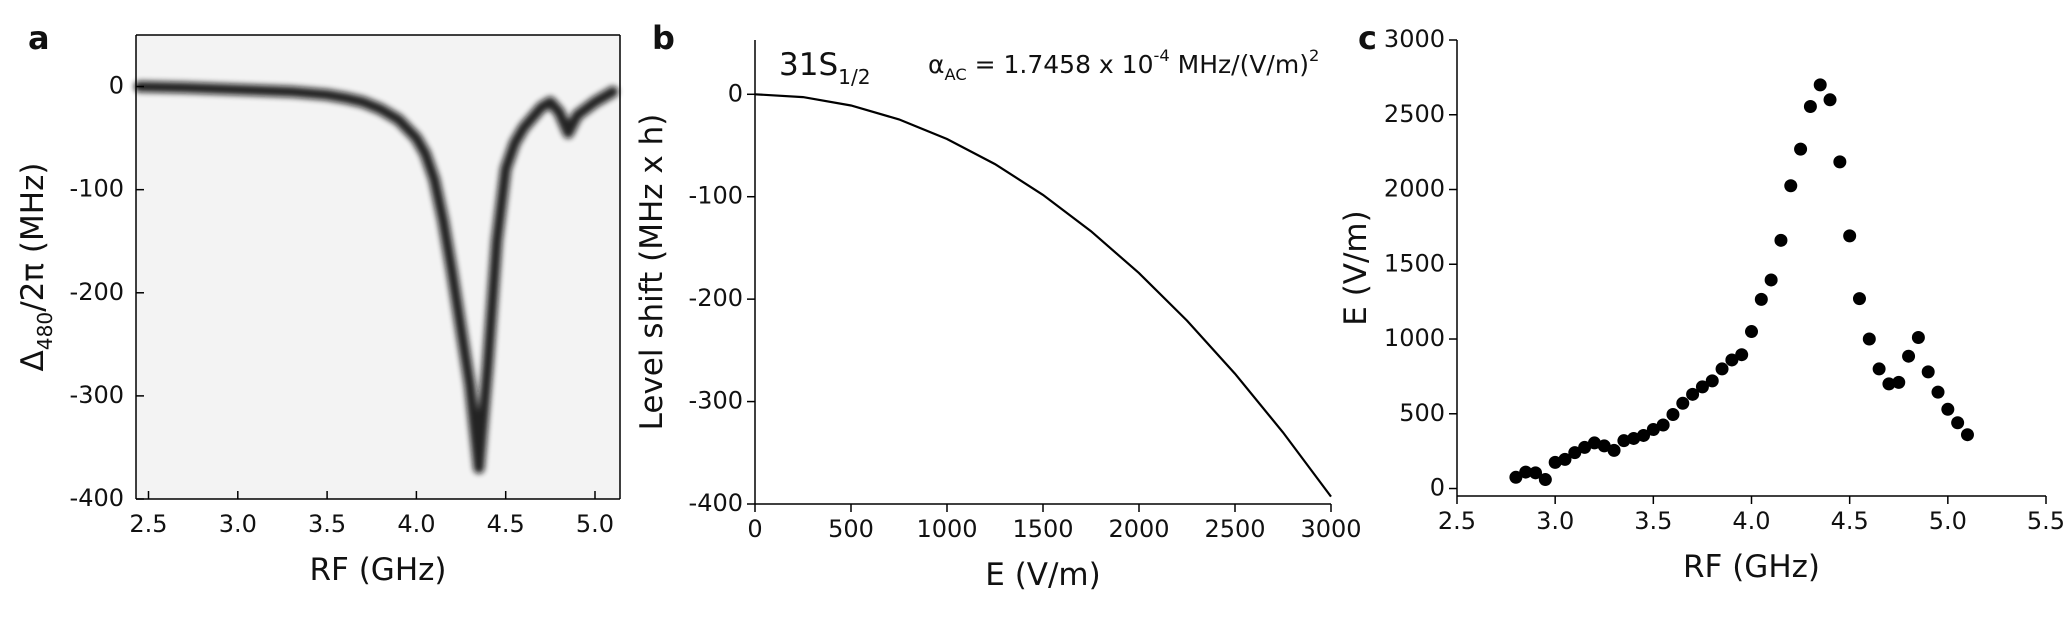 The width and height of the screenshot is (2069, 621). I want to click on x-tick-label: 3.5, so click(327, 524).